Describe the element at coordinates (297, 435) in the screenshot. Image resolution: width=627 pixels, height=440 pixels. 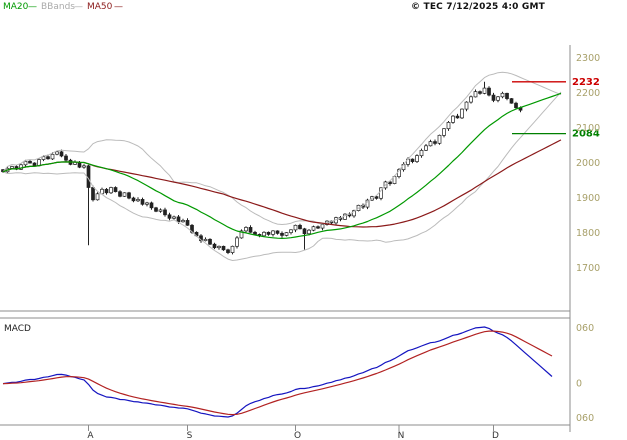
I see `month-label: O` at that location.